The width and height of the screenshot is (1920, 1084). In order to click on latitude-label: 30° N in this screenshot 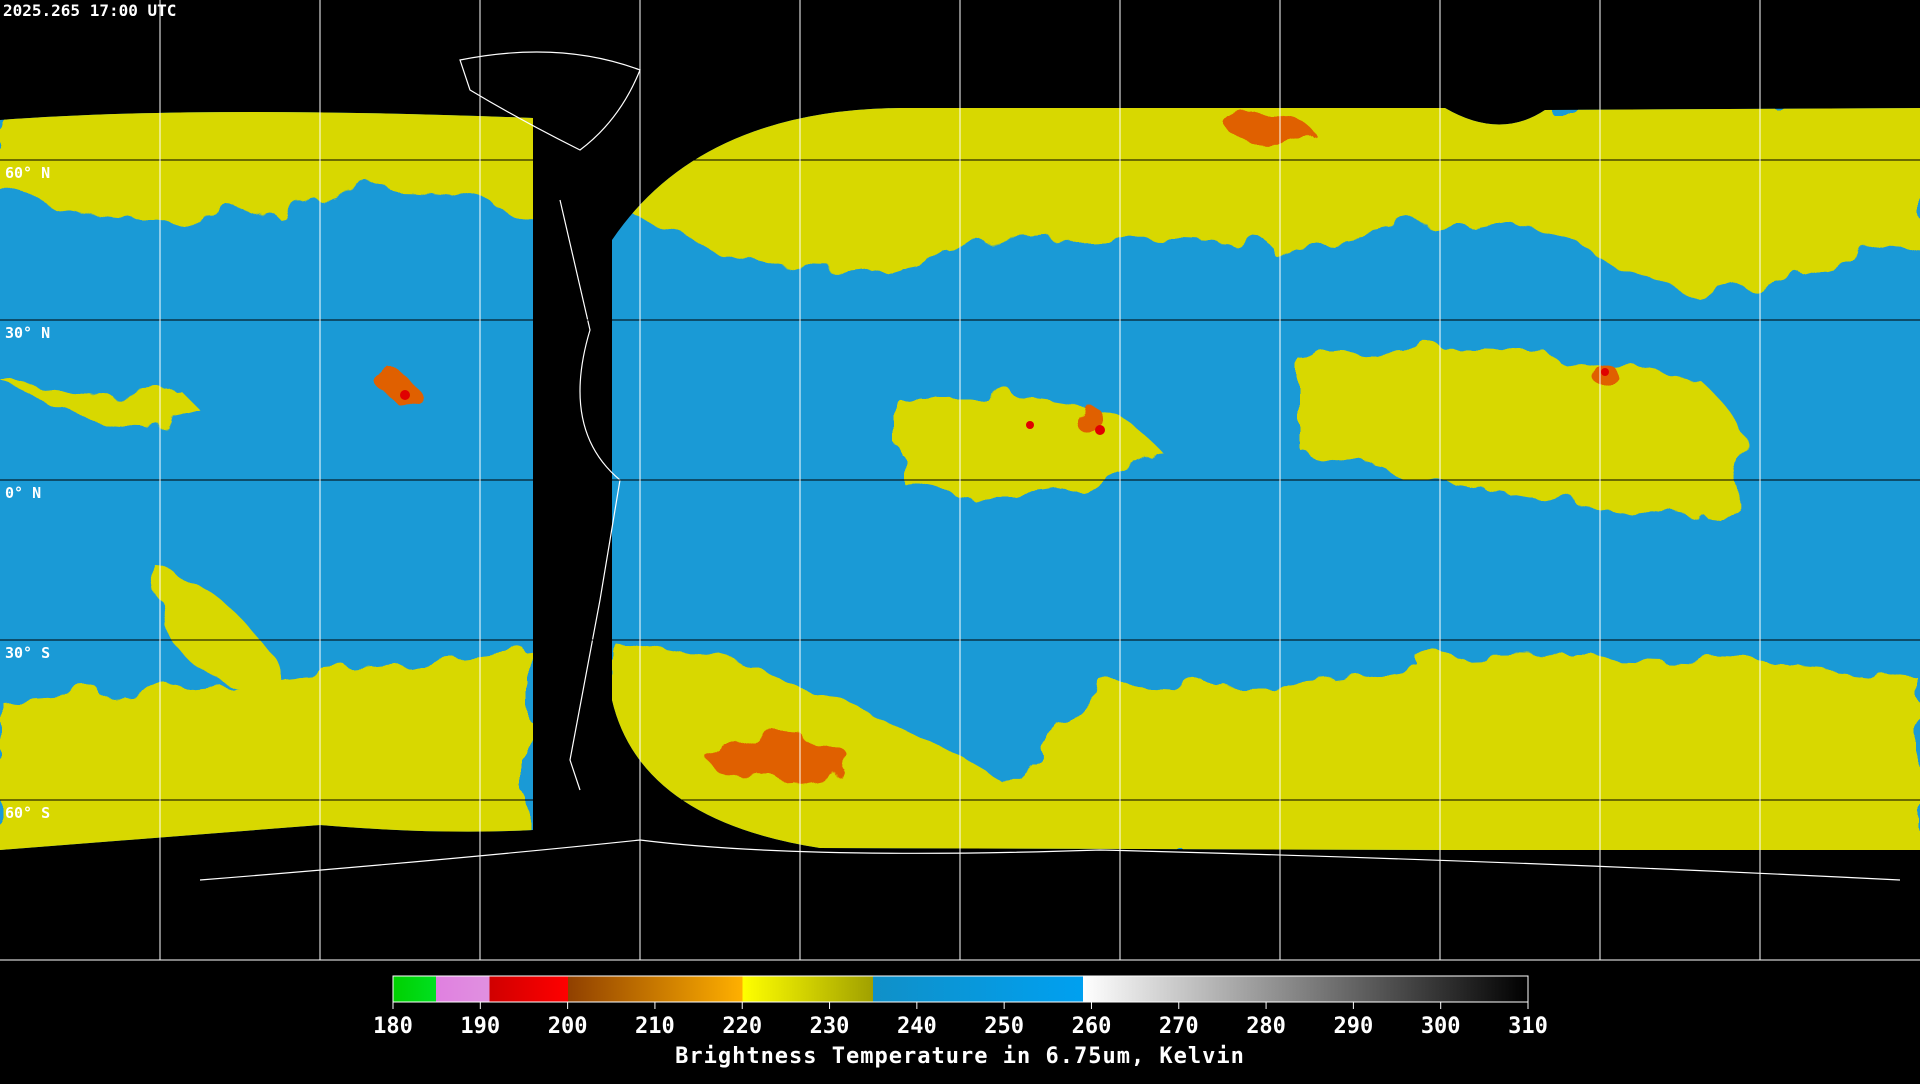, I will do `click(27, 333)`.